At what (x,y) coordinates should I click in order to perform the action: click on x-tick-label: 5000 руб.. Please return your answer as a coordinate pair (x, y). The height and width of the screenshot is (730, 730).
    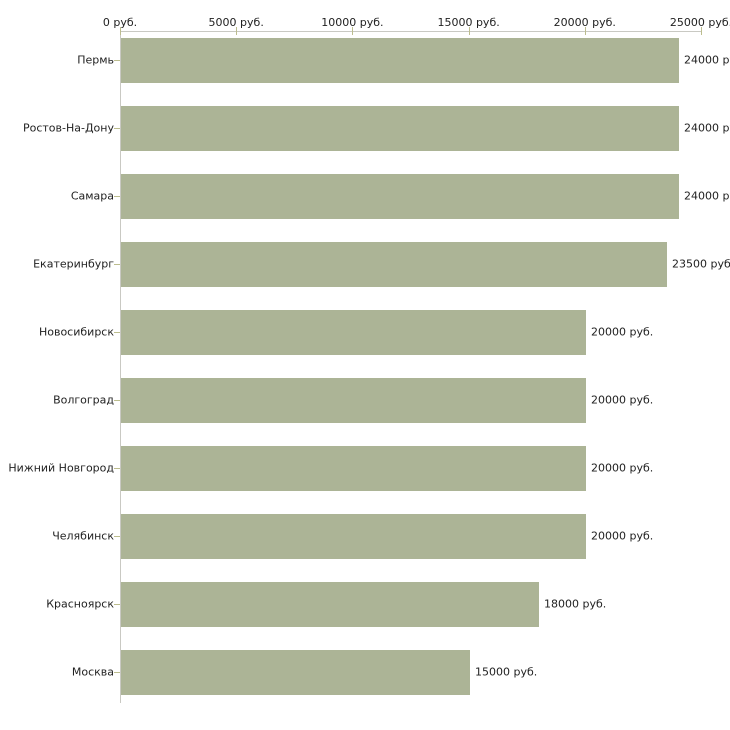
    Looking at the image, I should click on (236, 22).